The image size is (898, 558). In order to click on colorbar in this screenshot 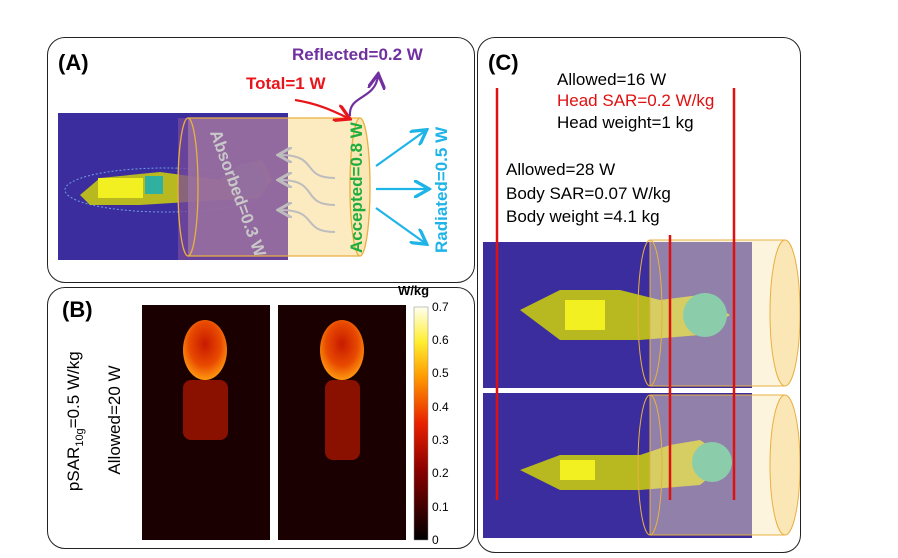, I will do `click(421, 423)`.